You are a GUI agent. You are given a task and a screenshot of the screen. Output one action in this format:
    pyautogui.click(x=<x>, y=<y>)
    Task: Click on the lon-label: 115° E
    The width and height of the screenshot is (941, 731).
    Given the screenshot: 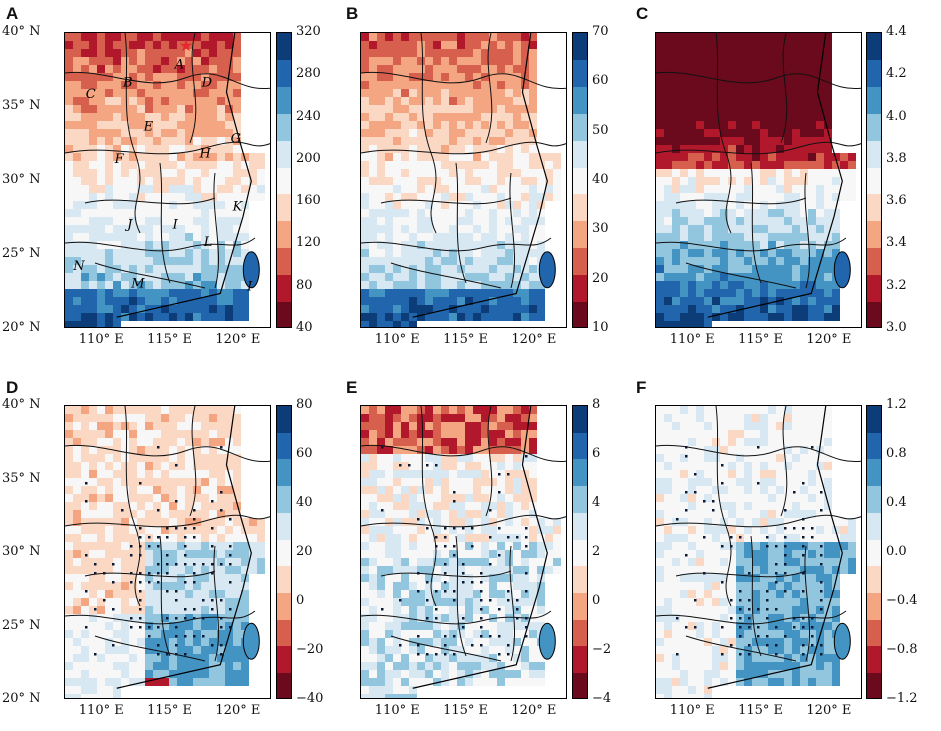 What is the action you would take?
    pyautogui.click(x=170, y=339)
    